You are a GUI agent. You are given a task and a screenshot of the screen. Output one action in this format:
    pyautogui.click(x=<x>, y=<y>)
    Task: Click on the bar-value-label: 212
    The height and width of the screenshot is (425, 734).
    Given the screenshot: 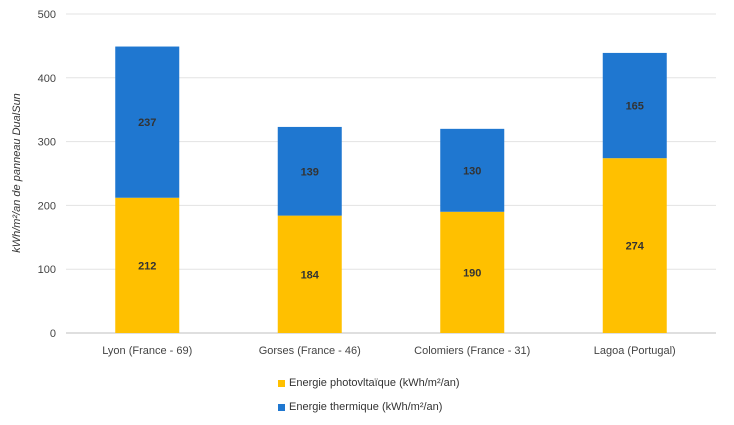 What is the action you would take?
    pyautogui.click(x=147, y=266)
    